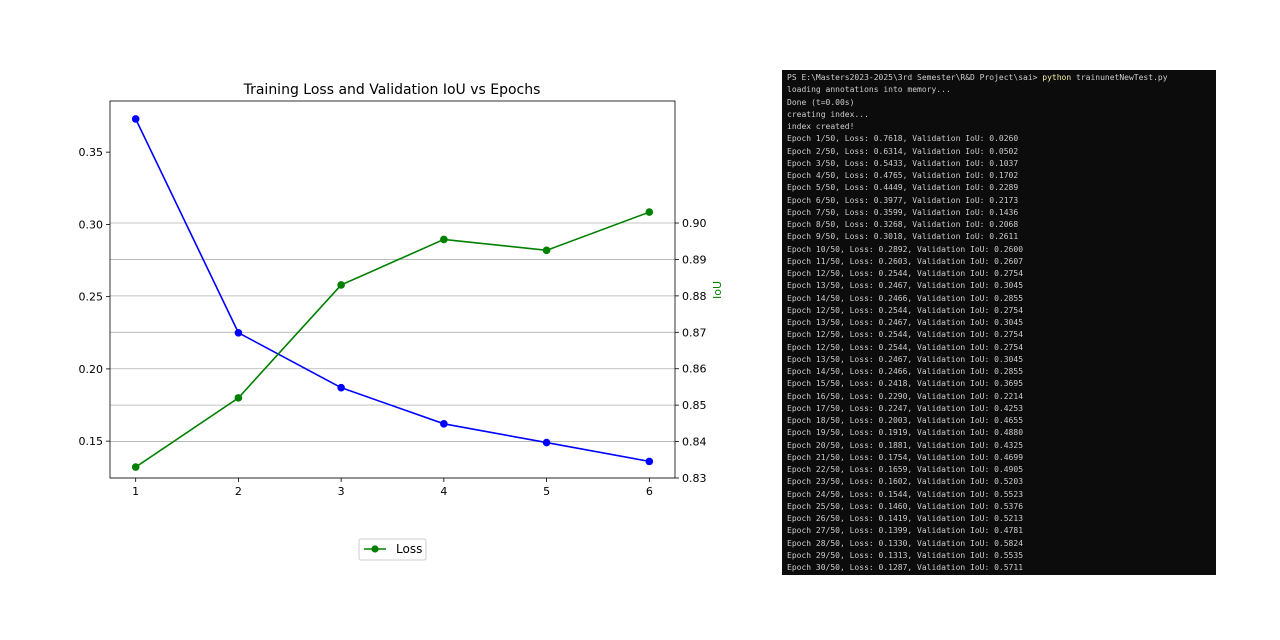  I want to click on y-axis-left: 0.15 0.20 0.25 0.30 0.35, so click(94, 297).